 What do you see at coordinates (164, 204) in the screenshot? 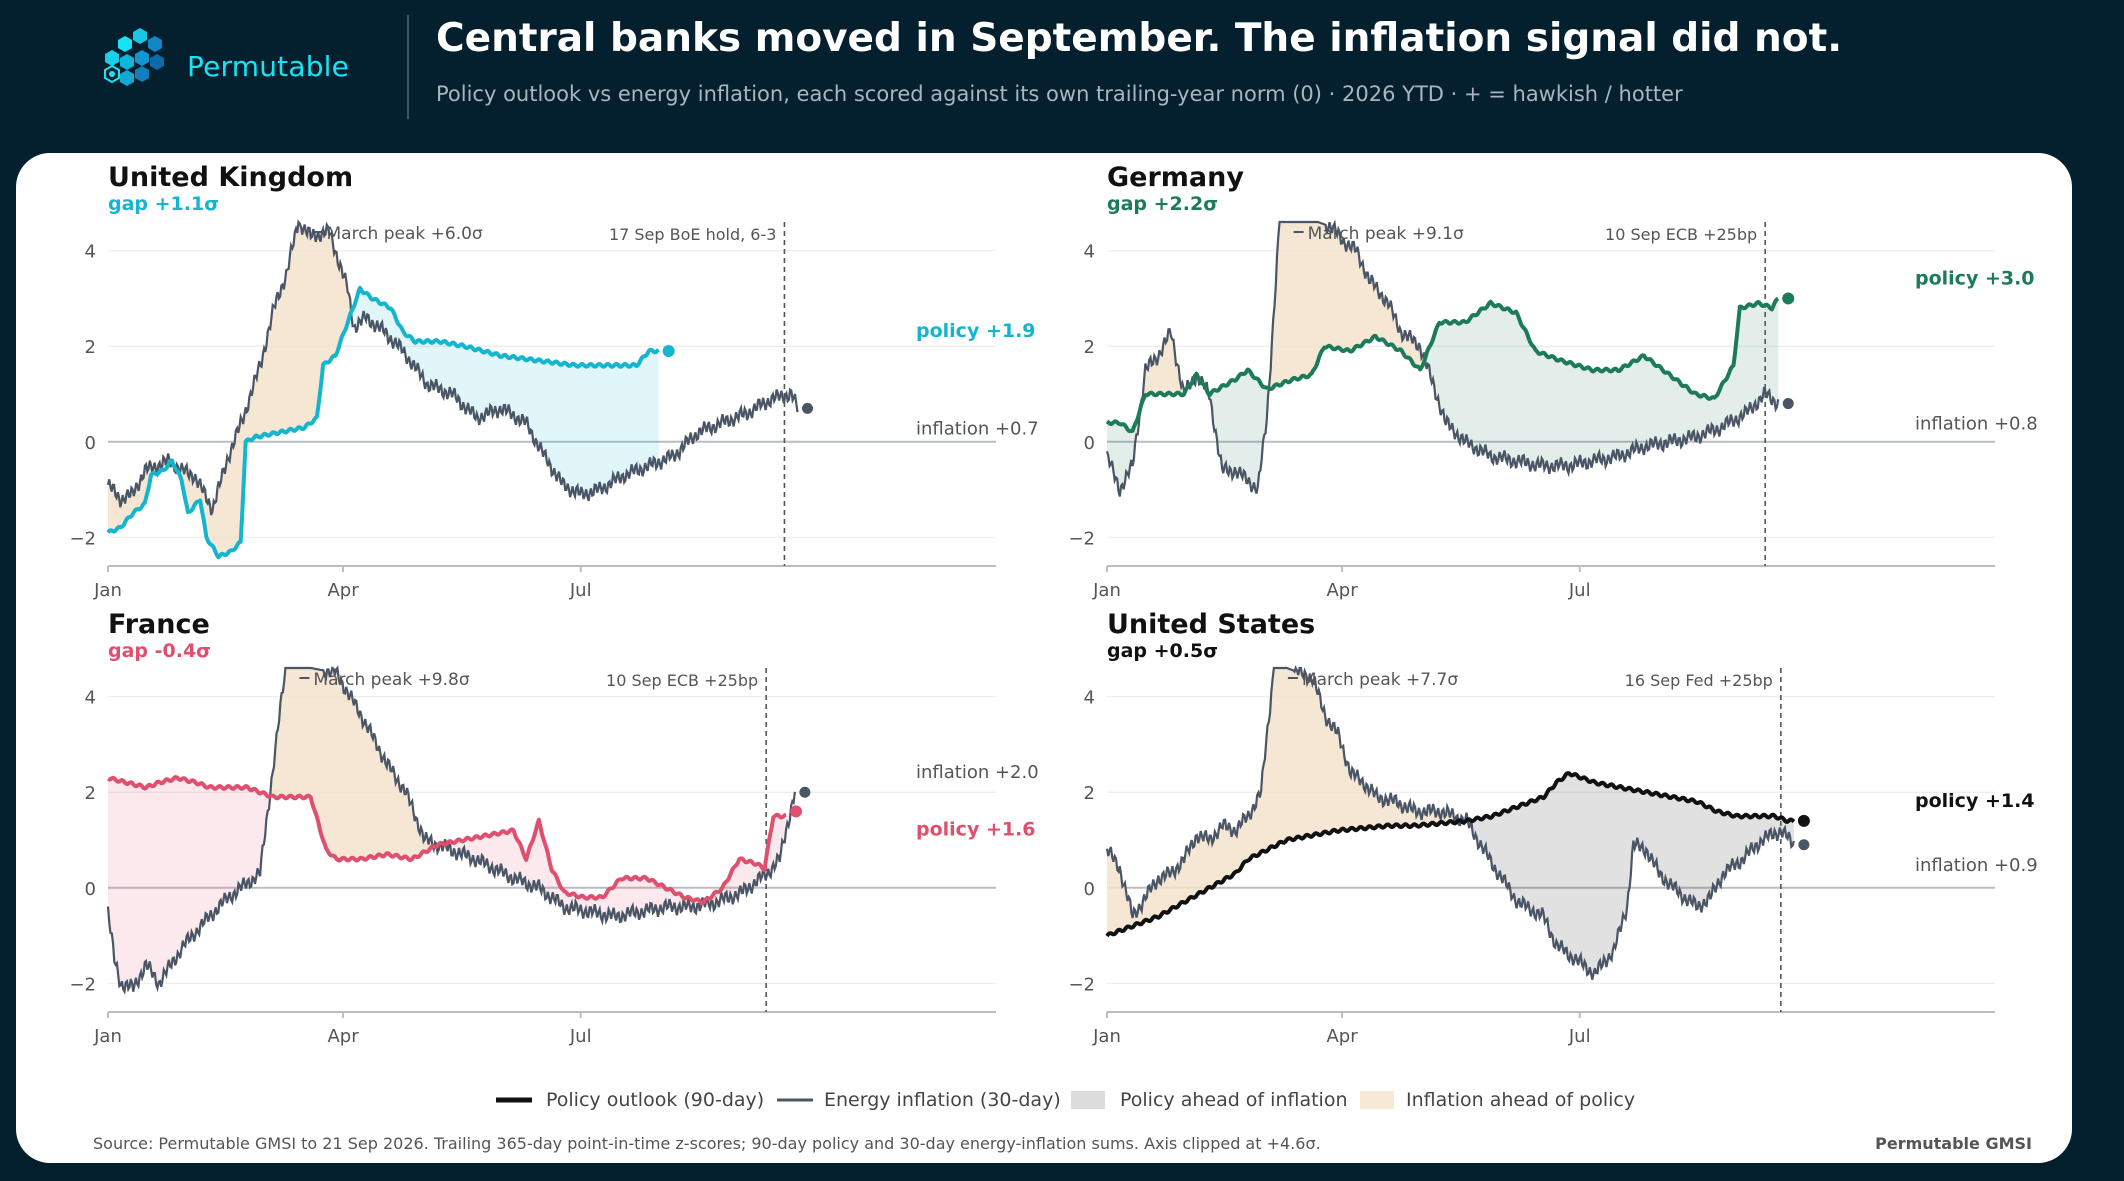
I see `panel-gap-label: gap +1.1σ` at bounding box center [164, 204].